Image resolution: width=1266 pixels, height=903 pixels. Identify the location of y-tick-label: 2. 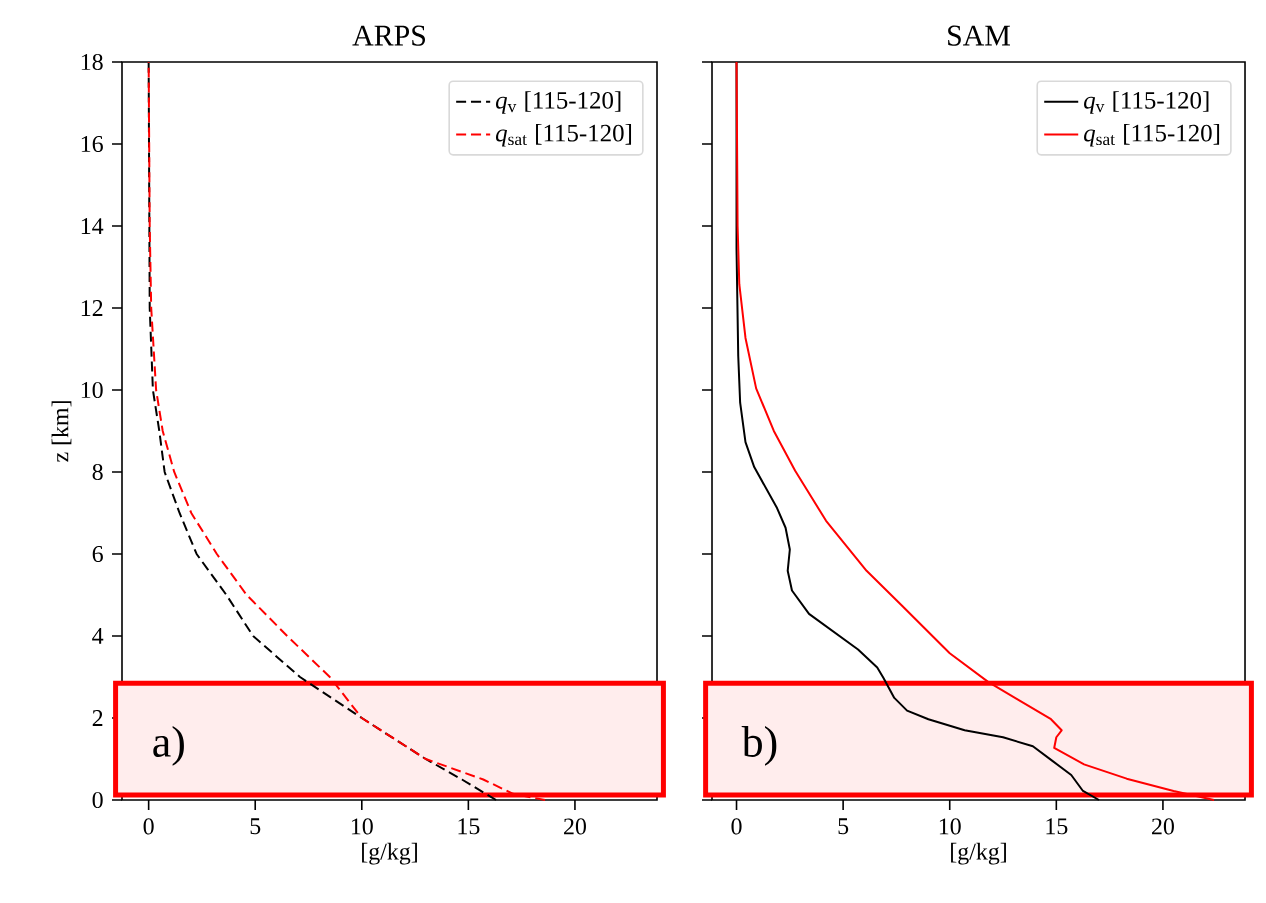
(97, 718).